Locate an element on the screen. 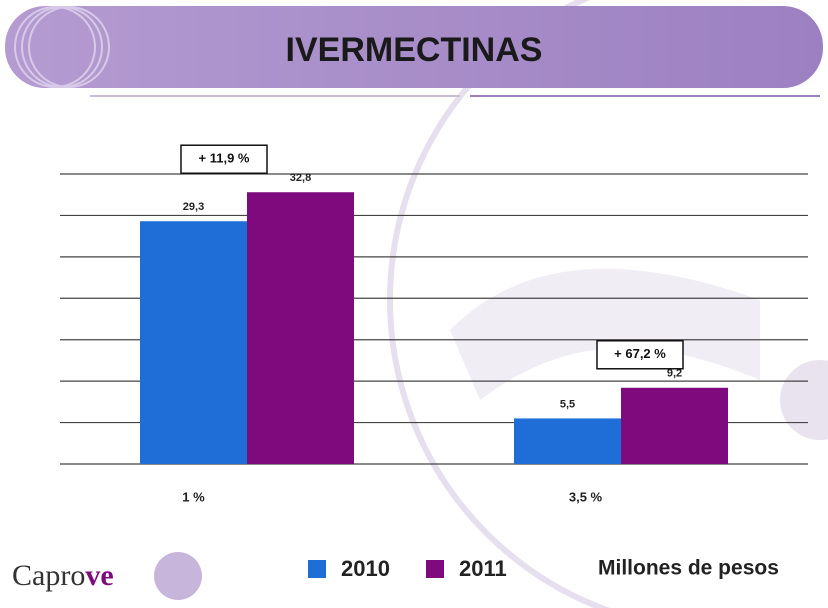 The width and height of the screenshot is (828, 608). title-circles is located at coordinates (62, 47).